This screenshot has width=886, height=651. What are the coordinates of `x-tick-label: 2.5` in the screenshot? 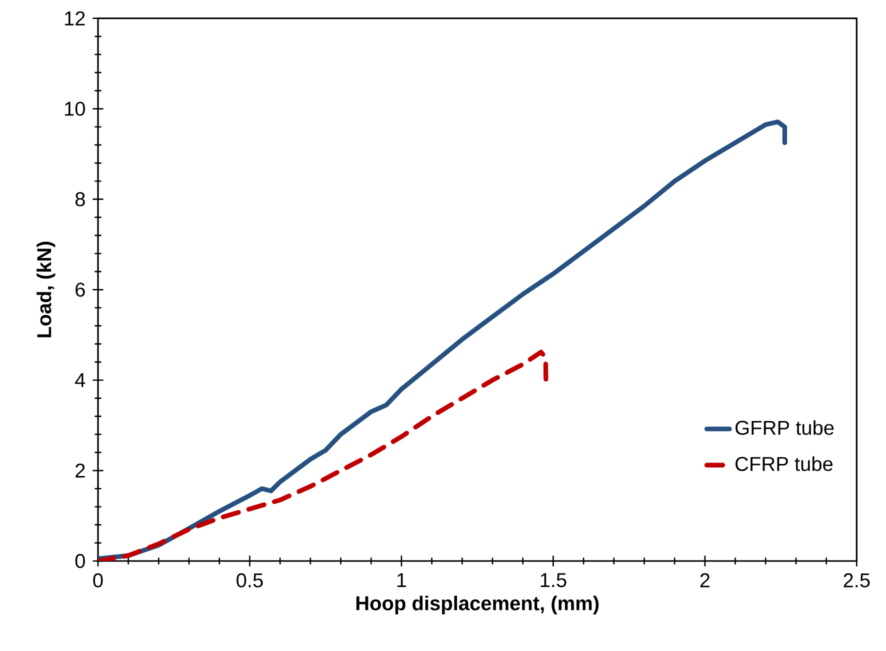 It's located at (857, 580).